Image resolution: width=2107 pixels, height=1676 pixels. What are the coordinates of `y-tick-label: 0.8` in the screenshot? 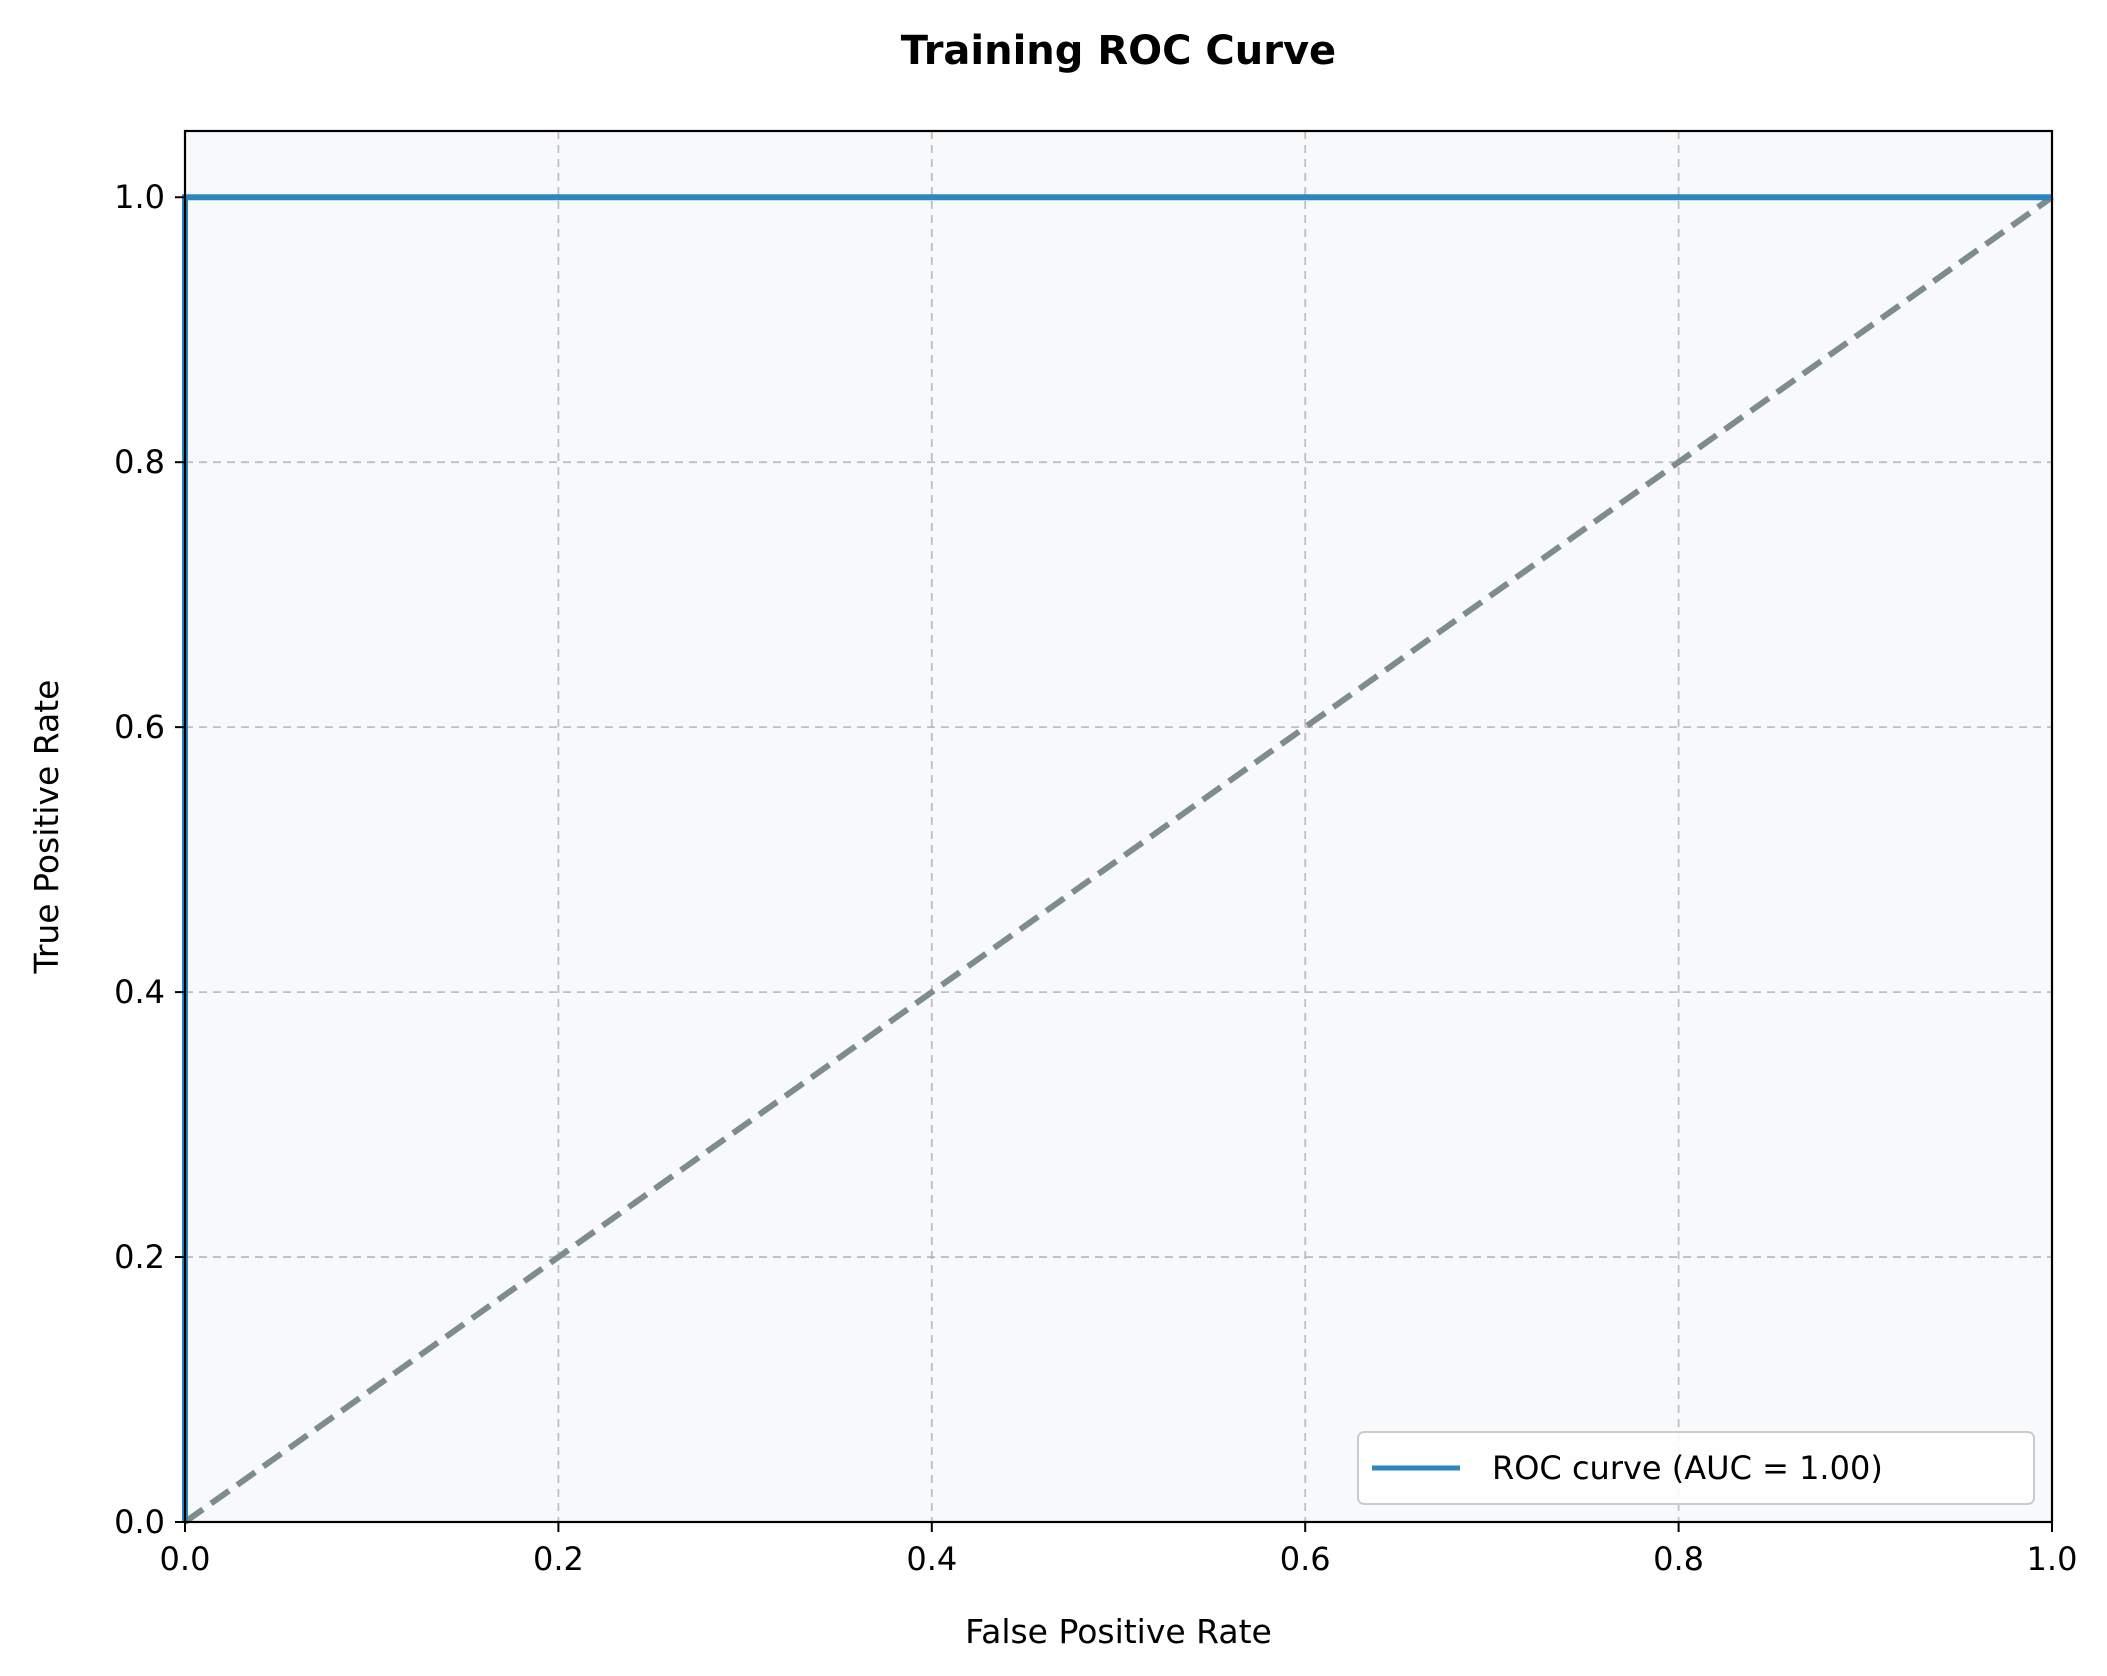 It's located at (139, 462).